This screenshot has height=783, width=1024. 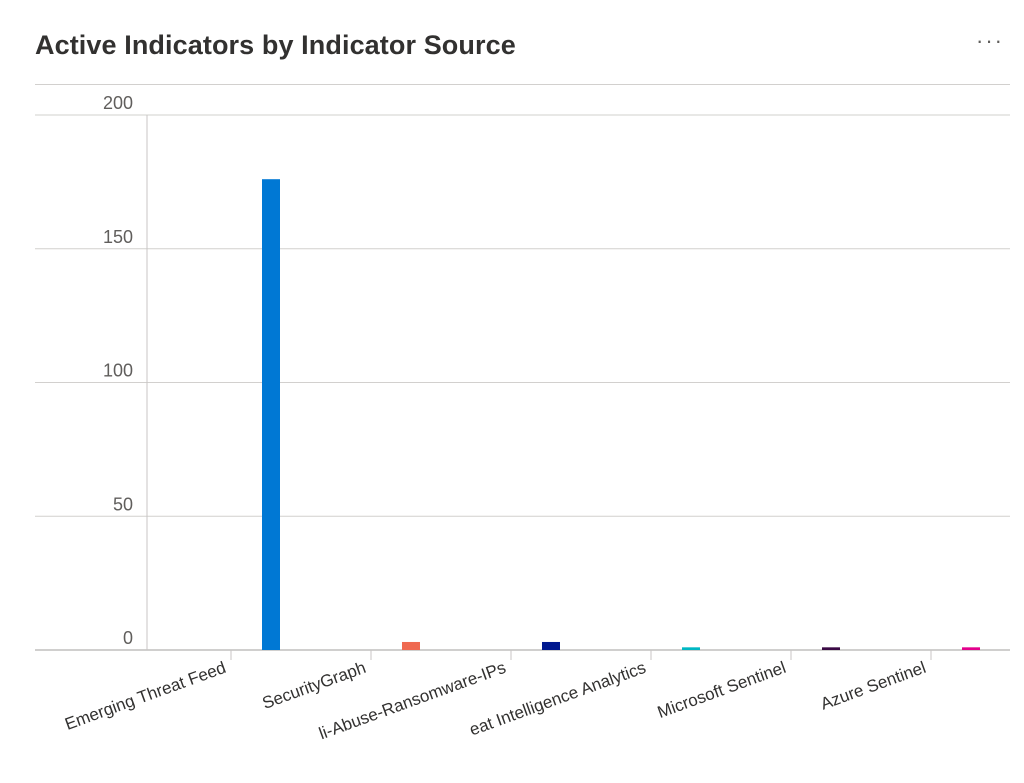 I want to click on title-divider, so click(x=522, y=84).